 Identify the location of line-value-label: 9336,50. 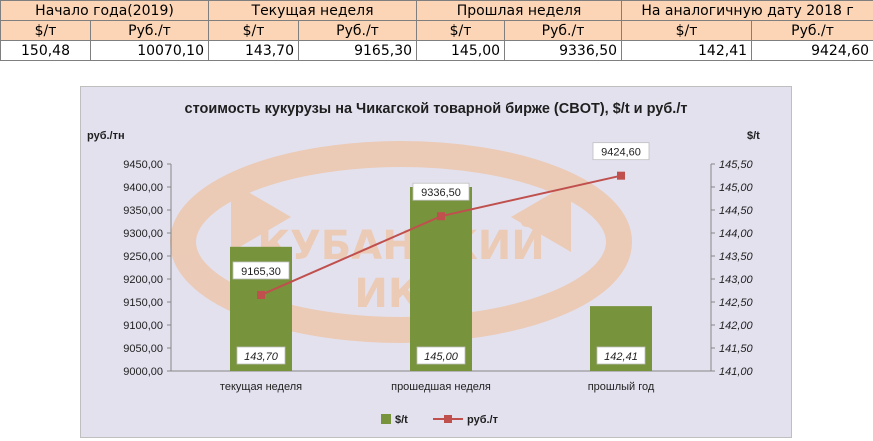
(441, 193).